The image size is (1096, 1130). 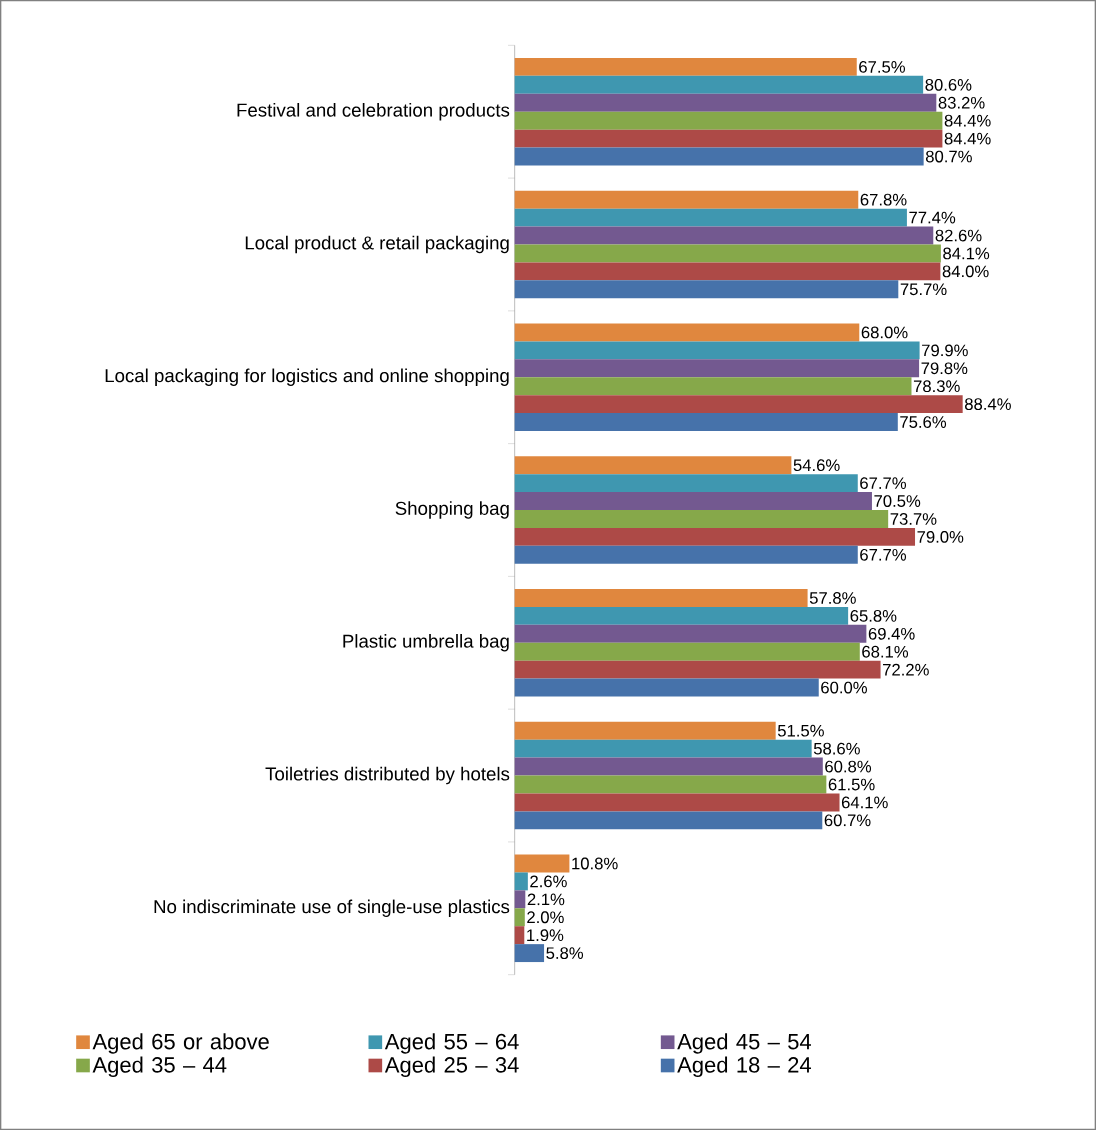 What do you see at coordinates (307, 377) in the screenshot?
I see `y-tick-label: Local packaging for logistics and online shopping` at bounding box center [307, 377].